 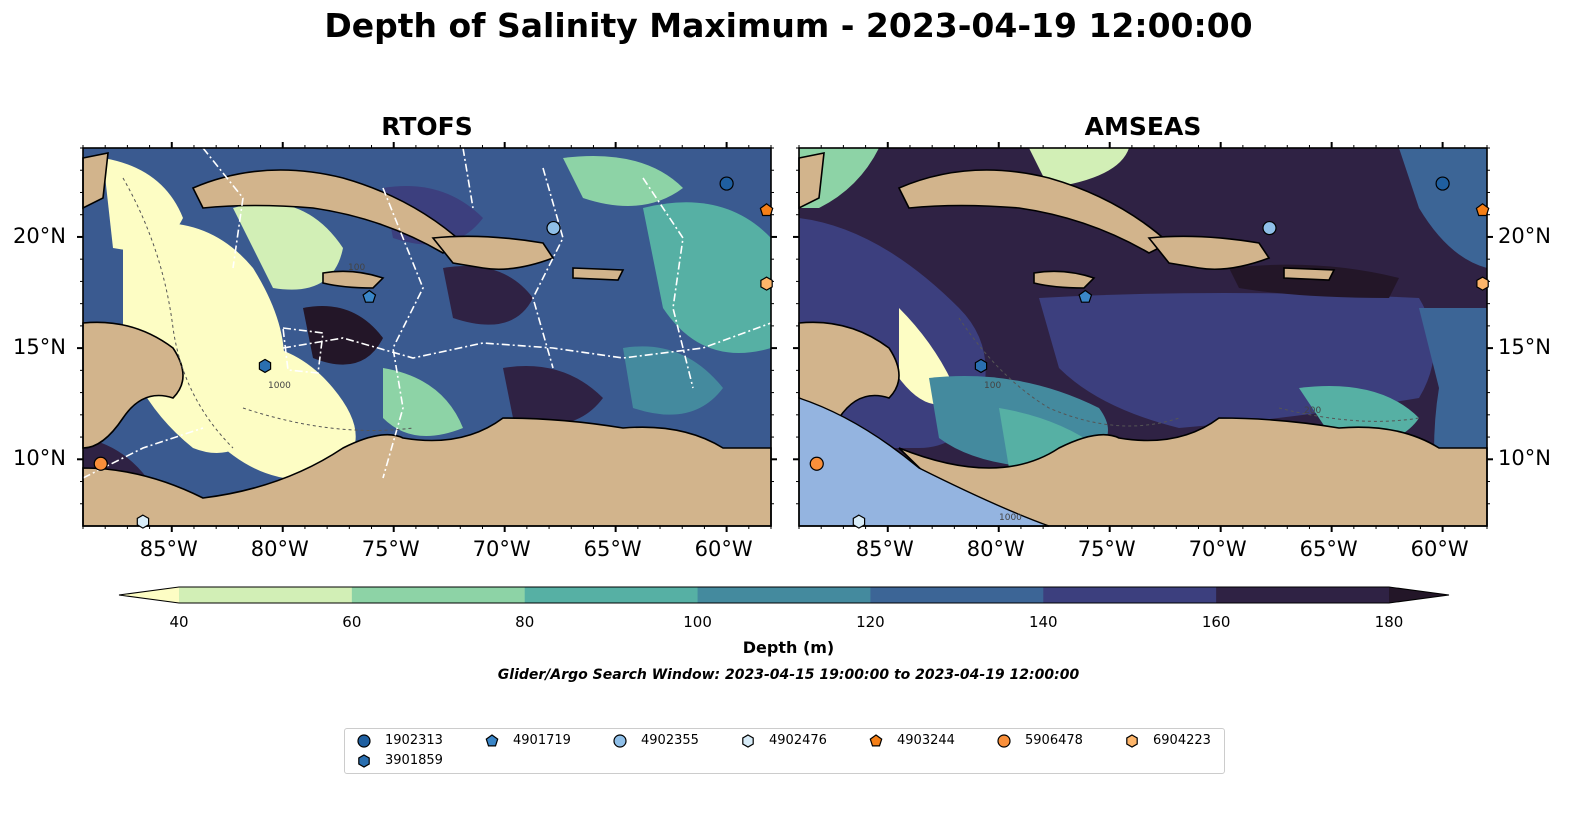 What do you see at coordinates (1054, 740) in the screenshot?
I see `legend-entry-label: 5906478` at bounding box center [1054, 740].